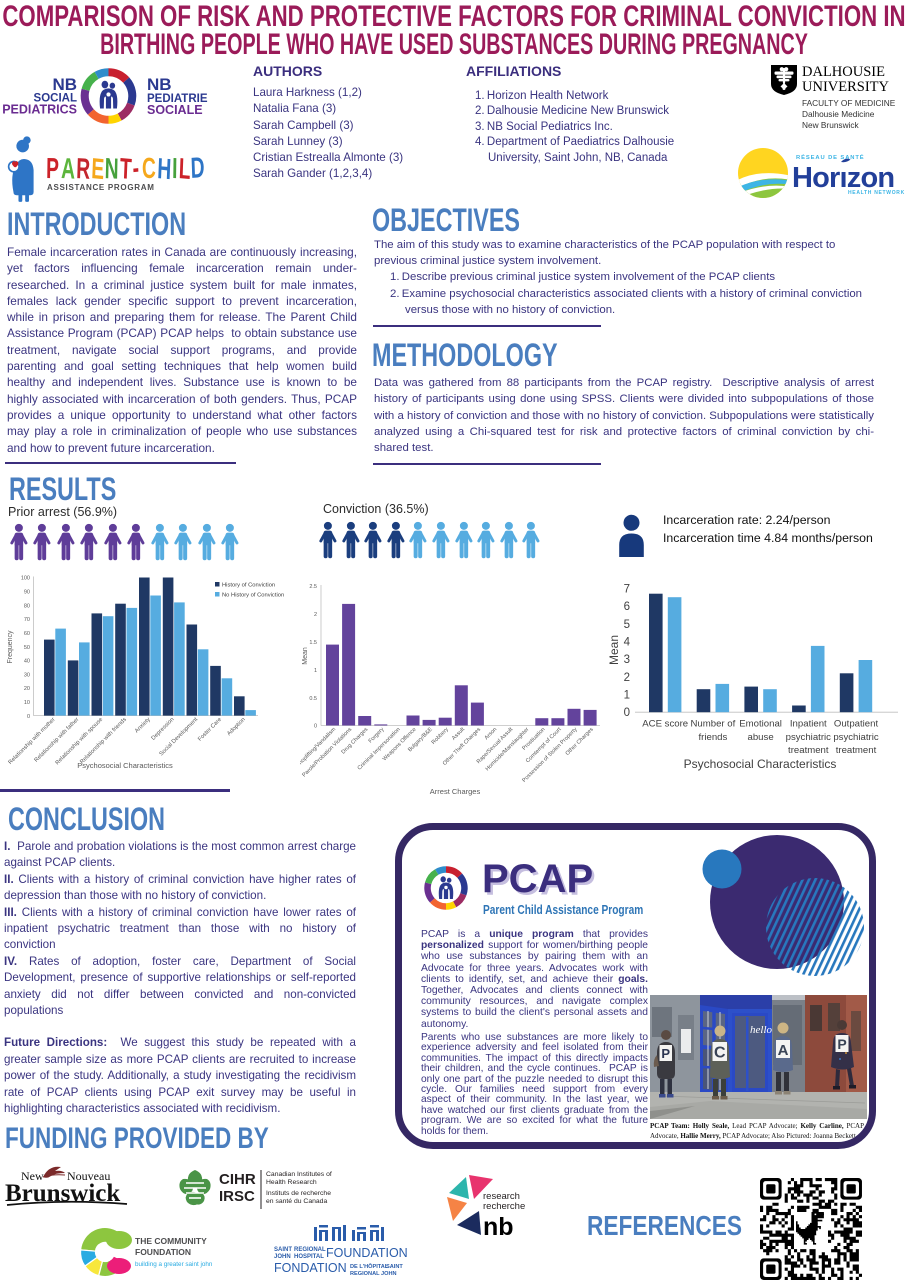  I want to click on svg-text: 2.5, so click(313, 587).